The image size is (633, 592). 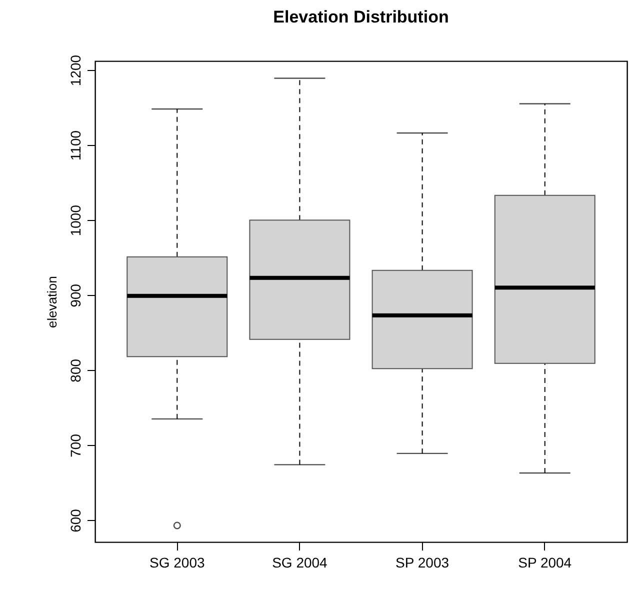 I want to click on x-tick-label: SP 2003, so click(x=423, y=562).